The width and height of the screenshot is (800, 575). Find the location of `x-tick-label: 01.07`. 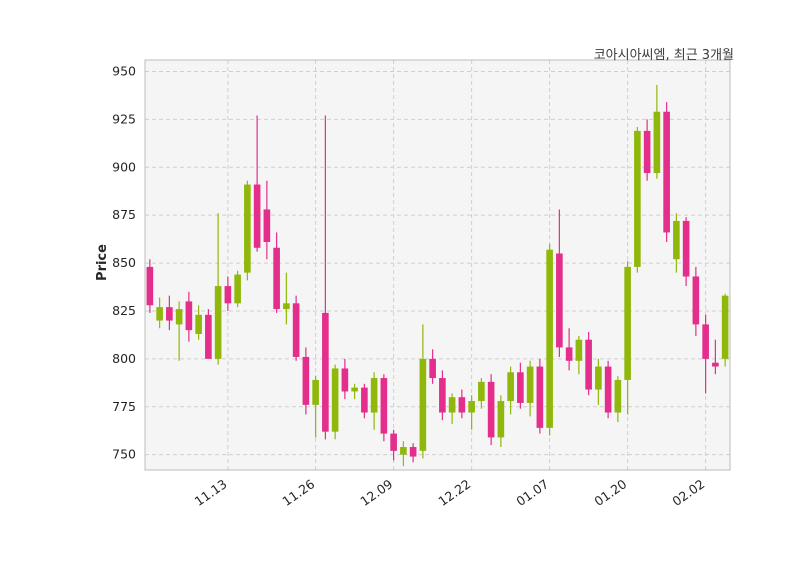

x-tick-label: 01.07 is located at coordinates (532, 492).